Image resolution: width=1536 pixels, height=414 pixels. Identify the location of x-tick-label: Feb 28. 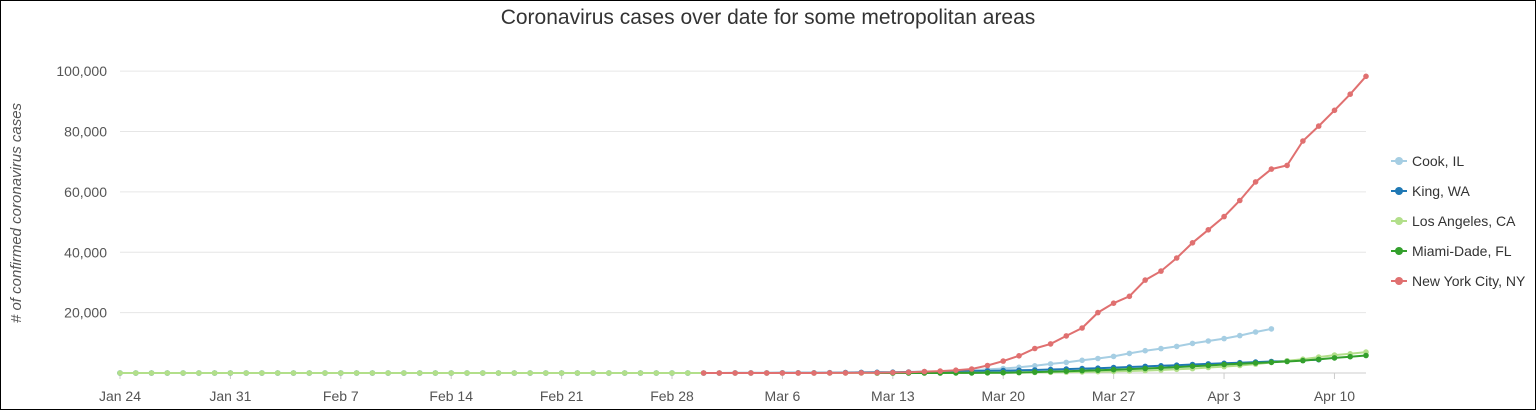
(672, 396).